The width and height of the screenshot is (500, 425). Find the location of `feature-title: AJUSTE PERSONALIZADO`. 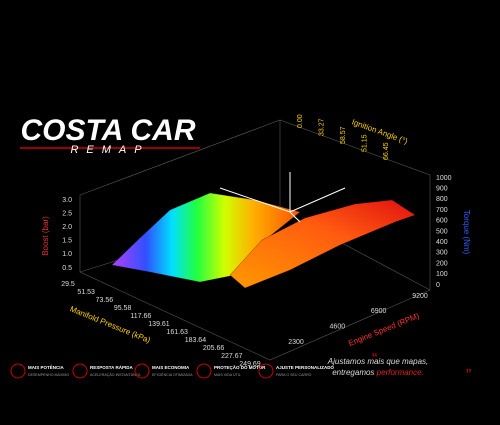

feature-title: AJUSTE PERSONALIZADO is located at coordinates (305, 367).